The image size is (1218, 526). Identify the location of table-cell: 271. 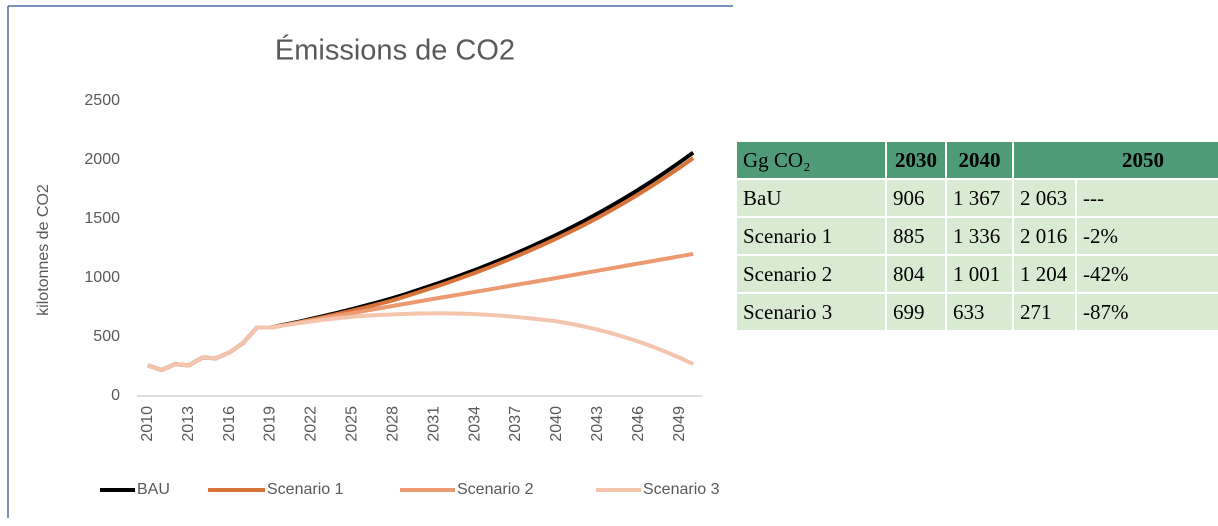
(1044, 312).